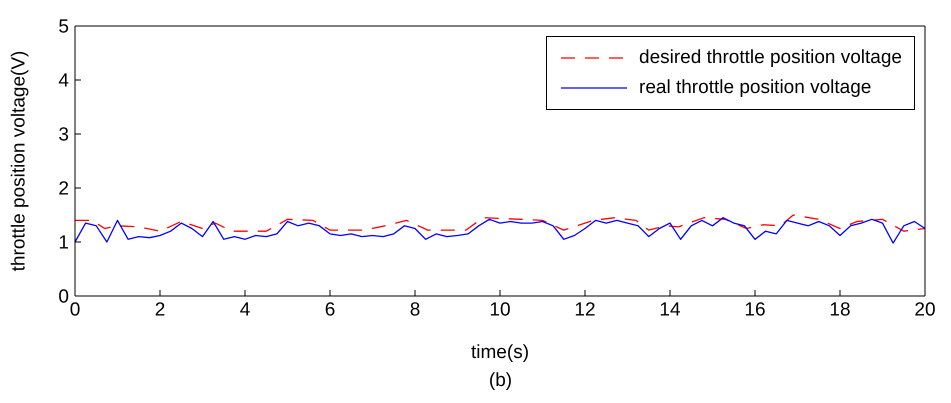 This screenshot has height=403, width=951. Describe the element at coordinates (755, 309) in the screenshot. I see `x-tick-label: 16` at that location.